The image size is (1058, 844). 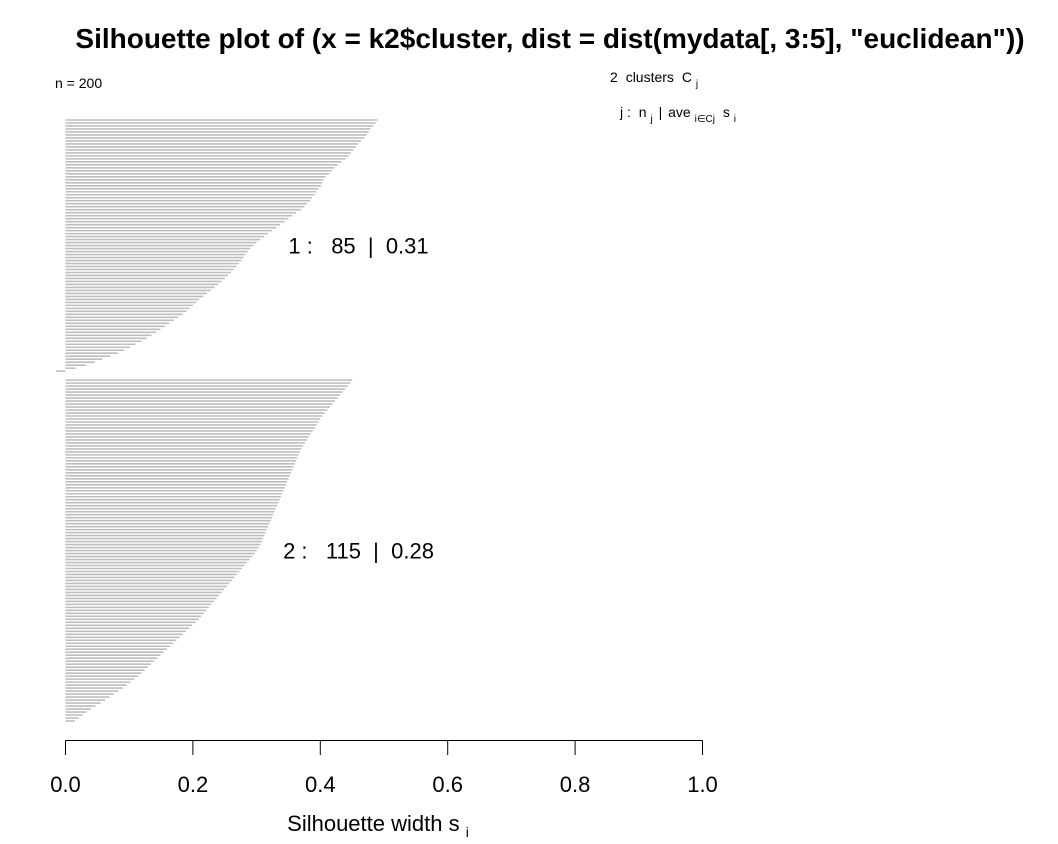 What do you see at coordinates (373, 823) in the screenshot?
I see `x-axis-label-main: Silhouette width s` at bounding box center [373, 823].